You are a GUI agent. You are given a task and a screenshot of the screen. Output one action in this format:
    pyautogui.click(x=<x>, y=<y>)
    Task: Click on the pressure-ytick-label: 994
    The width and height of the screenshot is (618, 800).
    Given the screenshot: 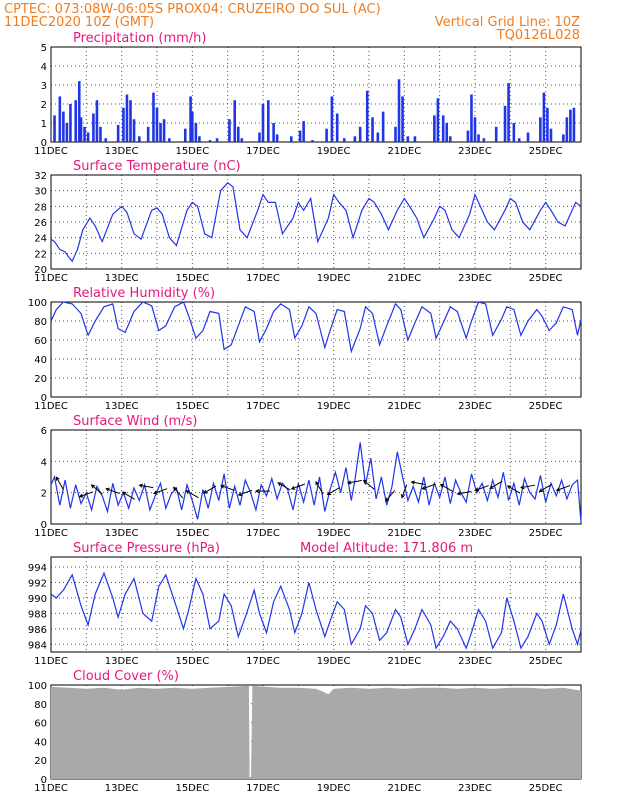 What is the action you would take?
    pyautogui.click(x=37, y=568)
    